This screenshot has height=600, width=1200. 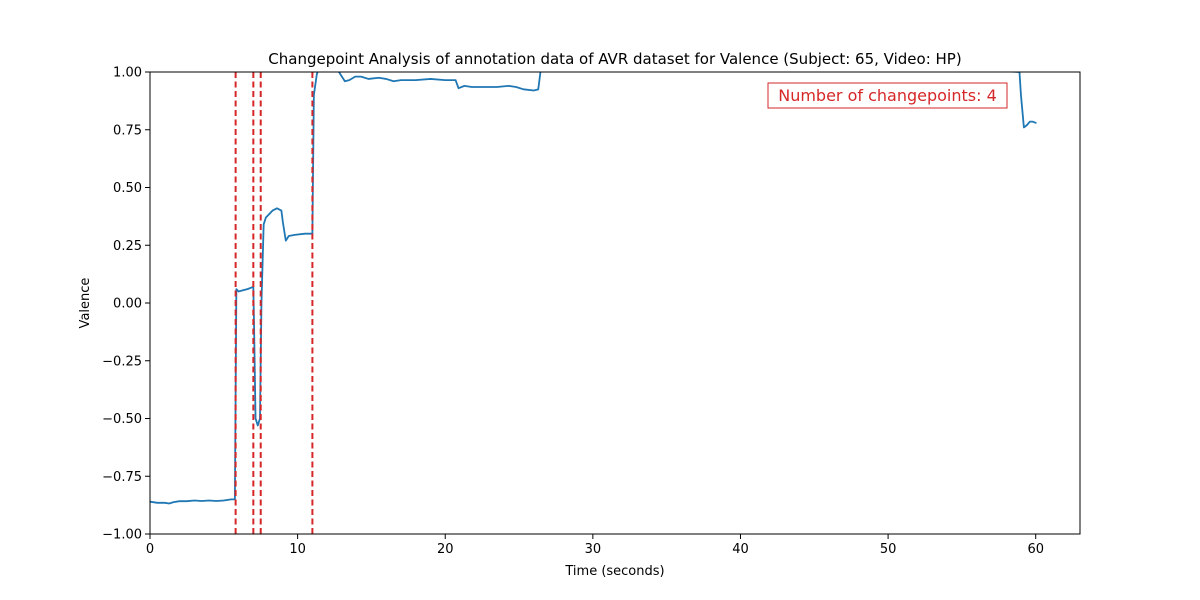 What do you see at coordinates (85, 303) in the screenshot?
I see `y-axis-label: Valence` at bounding box center [85, 303].